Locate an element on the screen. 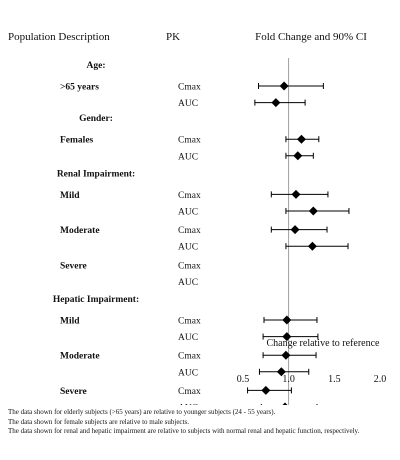  x-tick-label: 2.0 is located at coordinates (380, 379).